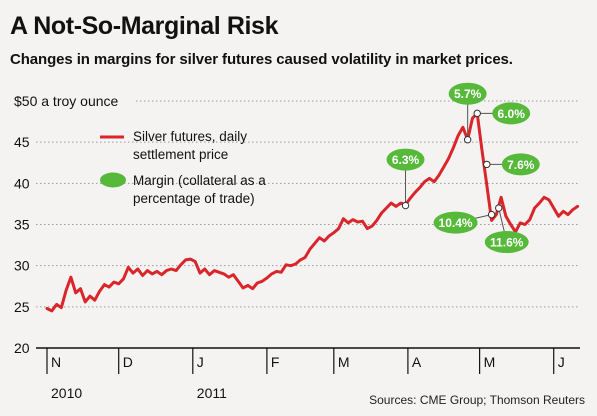  What do you see at coordinates (22, 142) in the screenshot?
I see `y-tick-label: 45` at bounding box center [22, 142].